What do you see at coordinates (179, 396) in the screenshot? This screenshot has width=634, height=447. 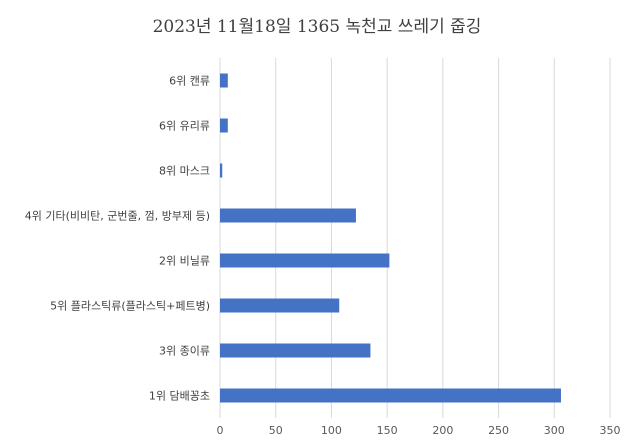 I see `category-label: 1위 담배꽁초` at bounding box center [179, 396].